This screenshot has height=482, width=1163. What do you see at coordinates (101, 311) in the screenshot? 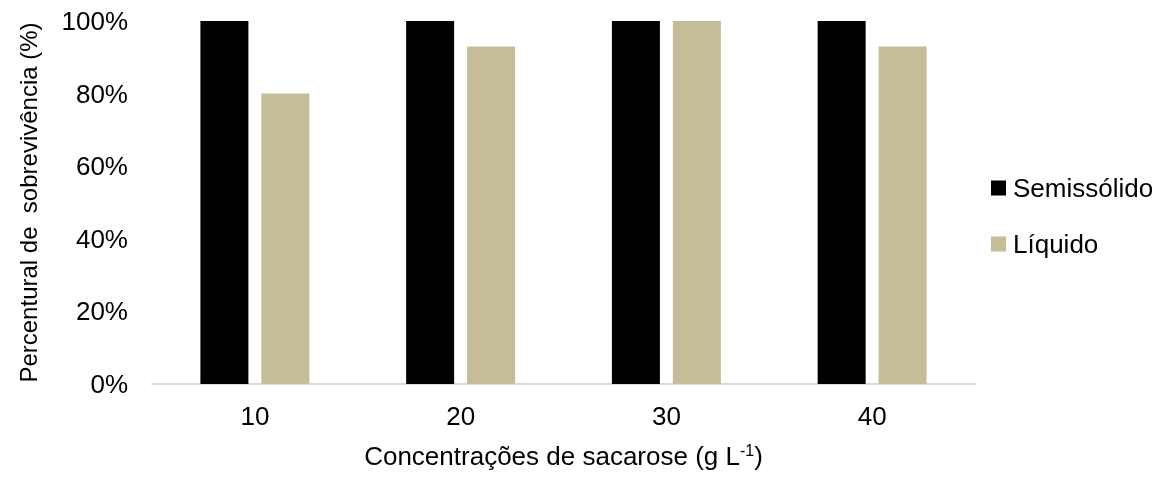
I see `y-tick-label: 20%` at bounding box center [101, 311].